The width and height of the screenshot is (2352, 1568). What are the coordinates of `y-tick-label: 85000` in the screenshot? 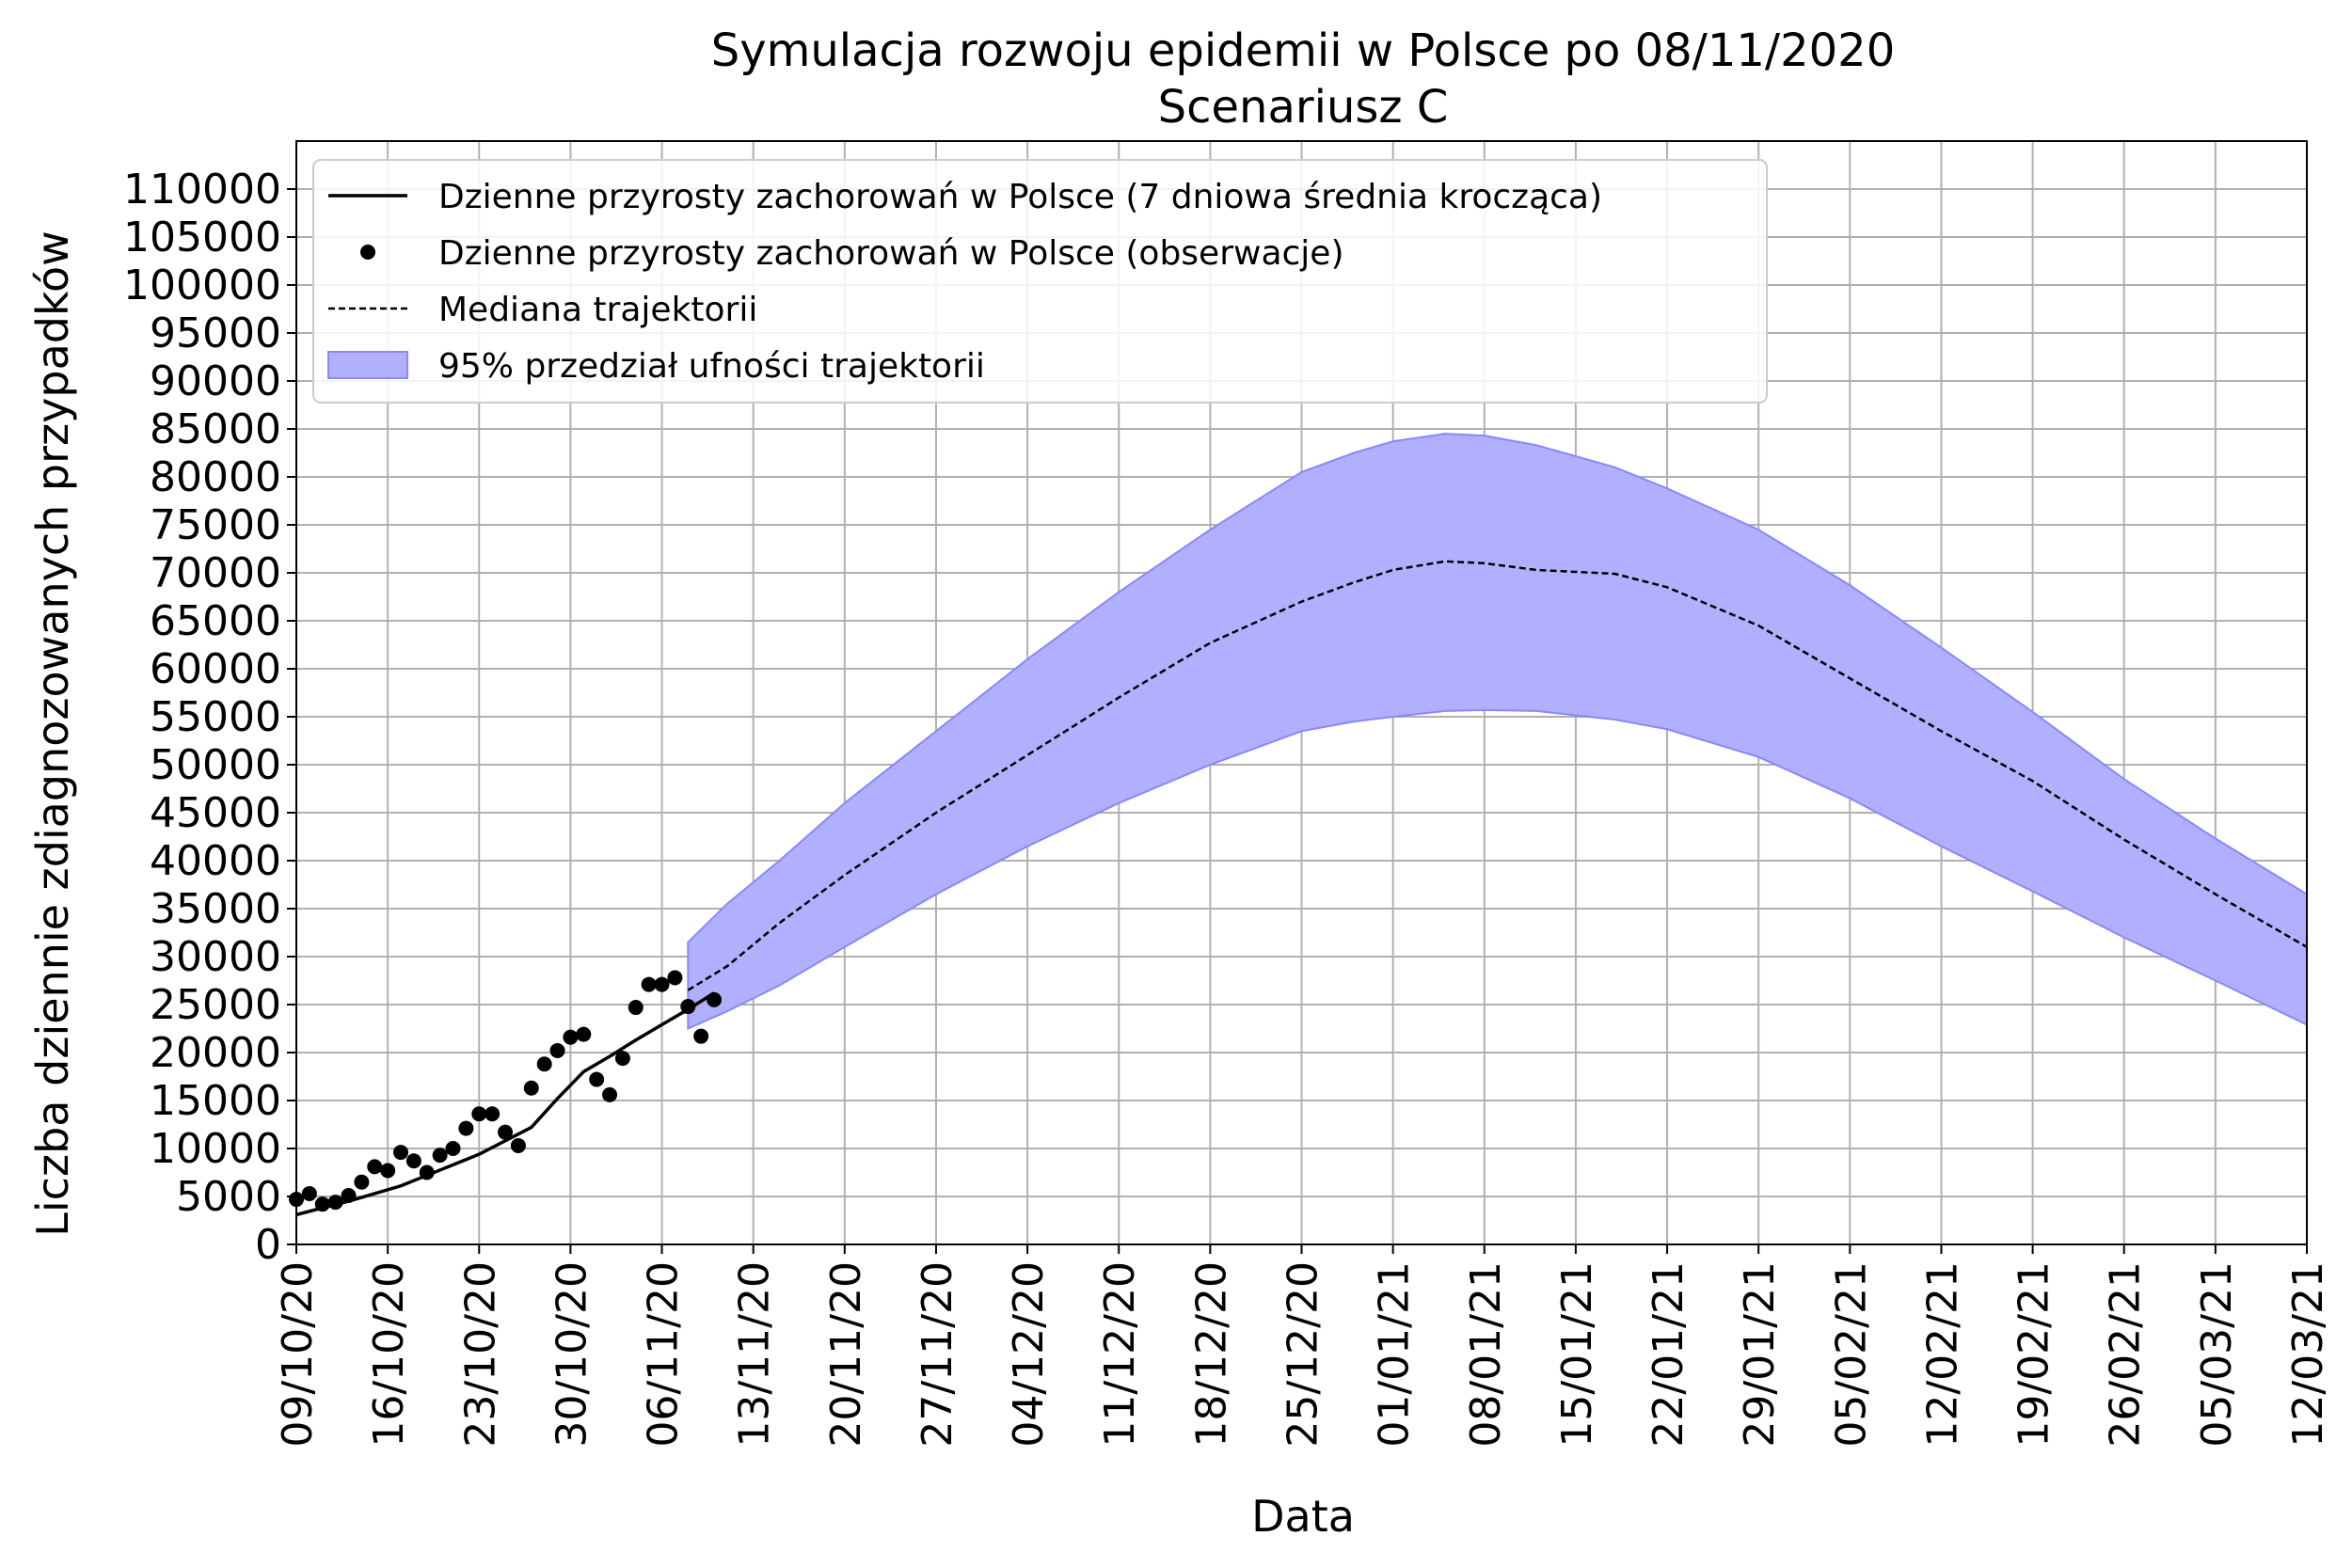 It's located at (215, 429).